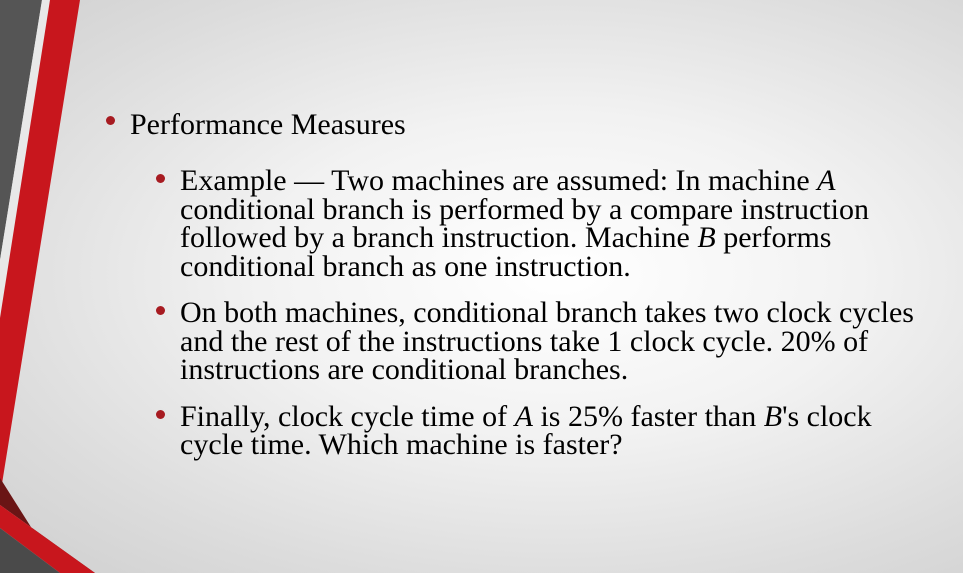 The image size is (963, 573). I want to click on bottom-red-stripe, so click(47, 539).